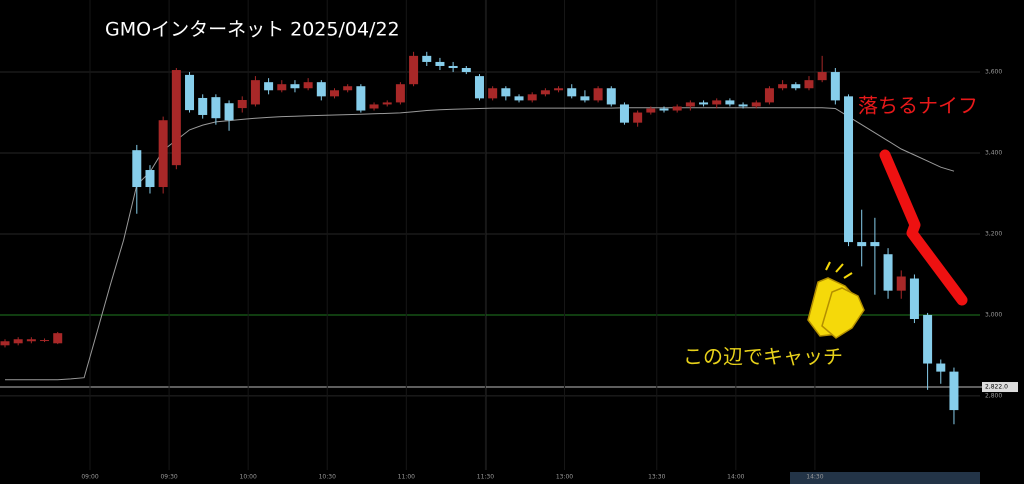 Image resolution: width=1024 pixels, height=484 pixels. Describe the element at coordinates (252, 30) in the screenshot. I see `chart-title: GMOインターネット 2025/04/22` at that location.